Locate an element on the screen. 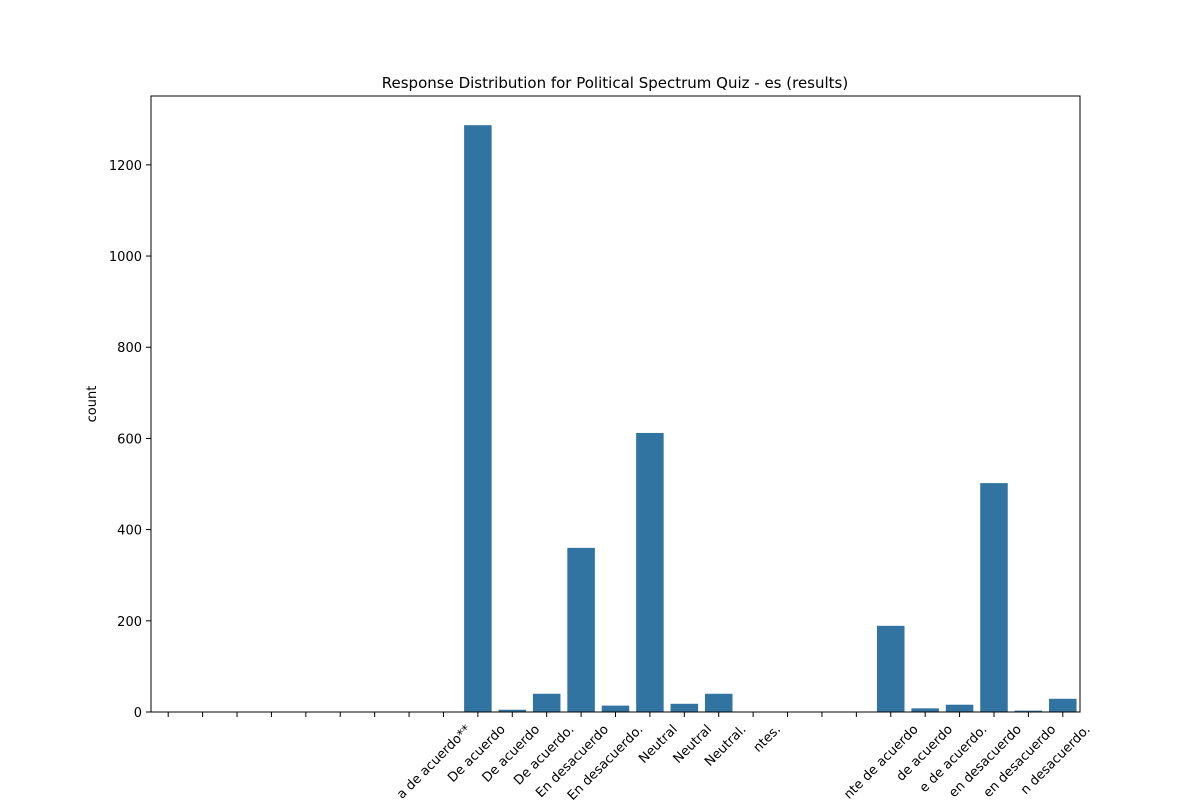 The height and width of the screenshot is (800, 1200). y-tick-label: 600 is located at coordinates (129, 439).